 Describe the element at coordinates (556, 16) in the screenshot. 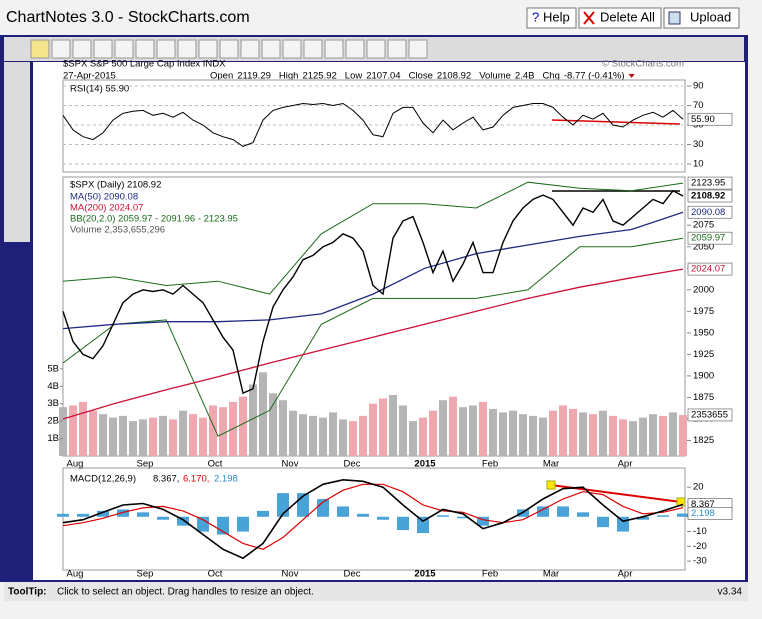

I see `help-label: Help` at that location.